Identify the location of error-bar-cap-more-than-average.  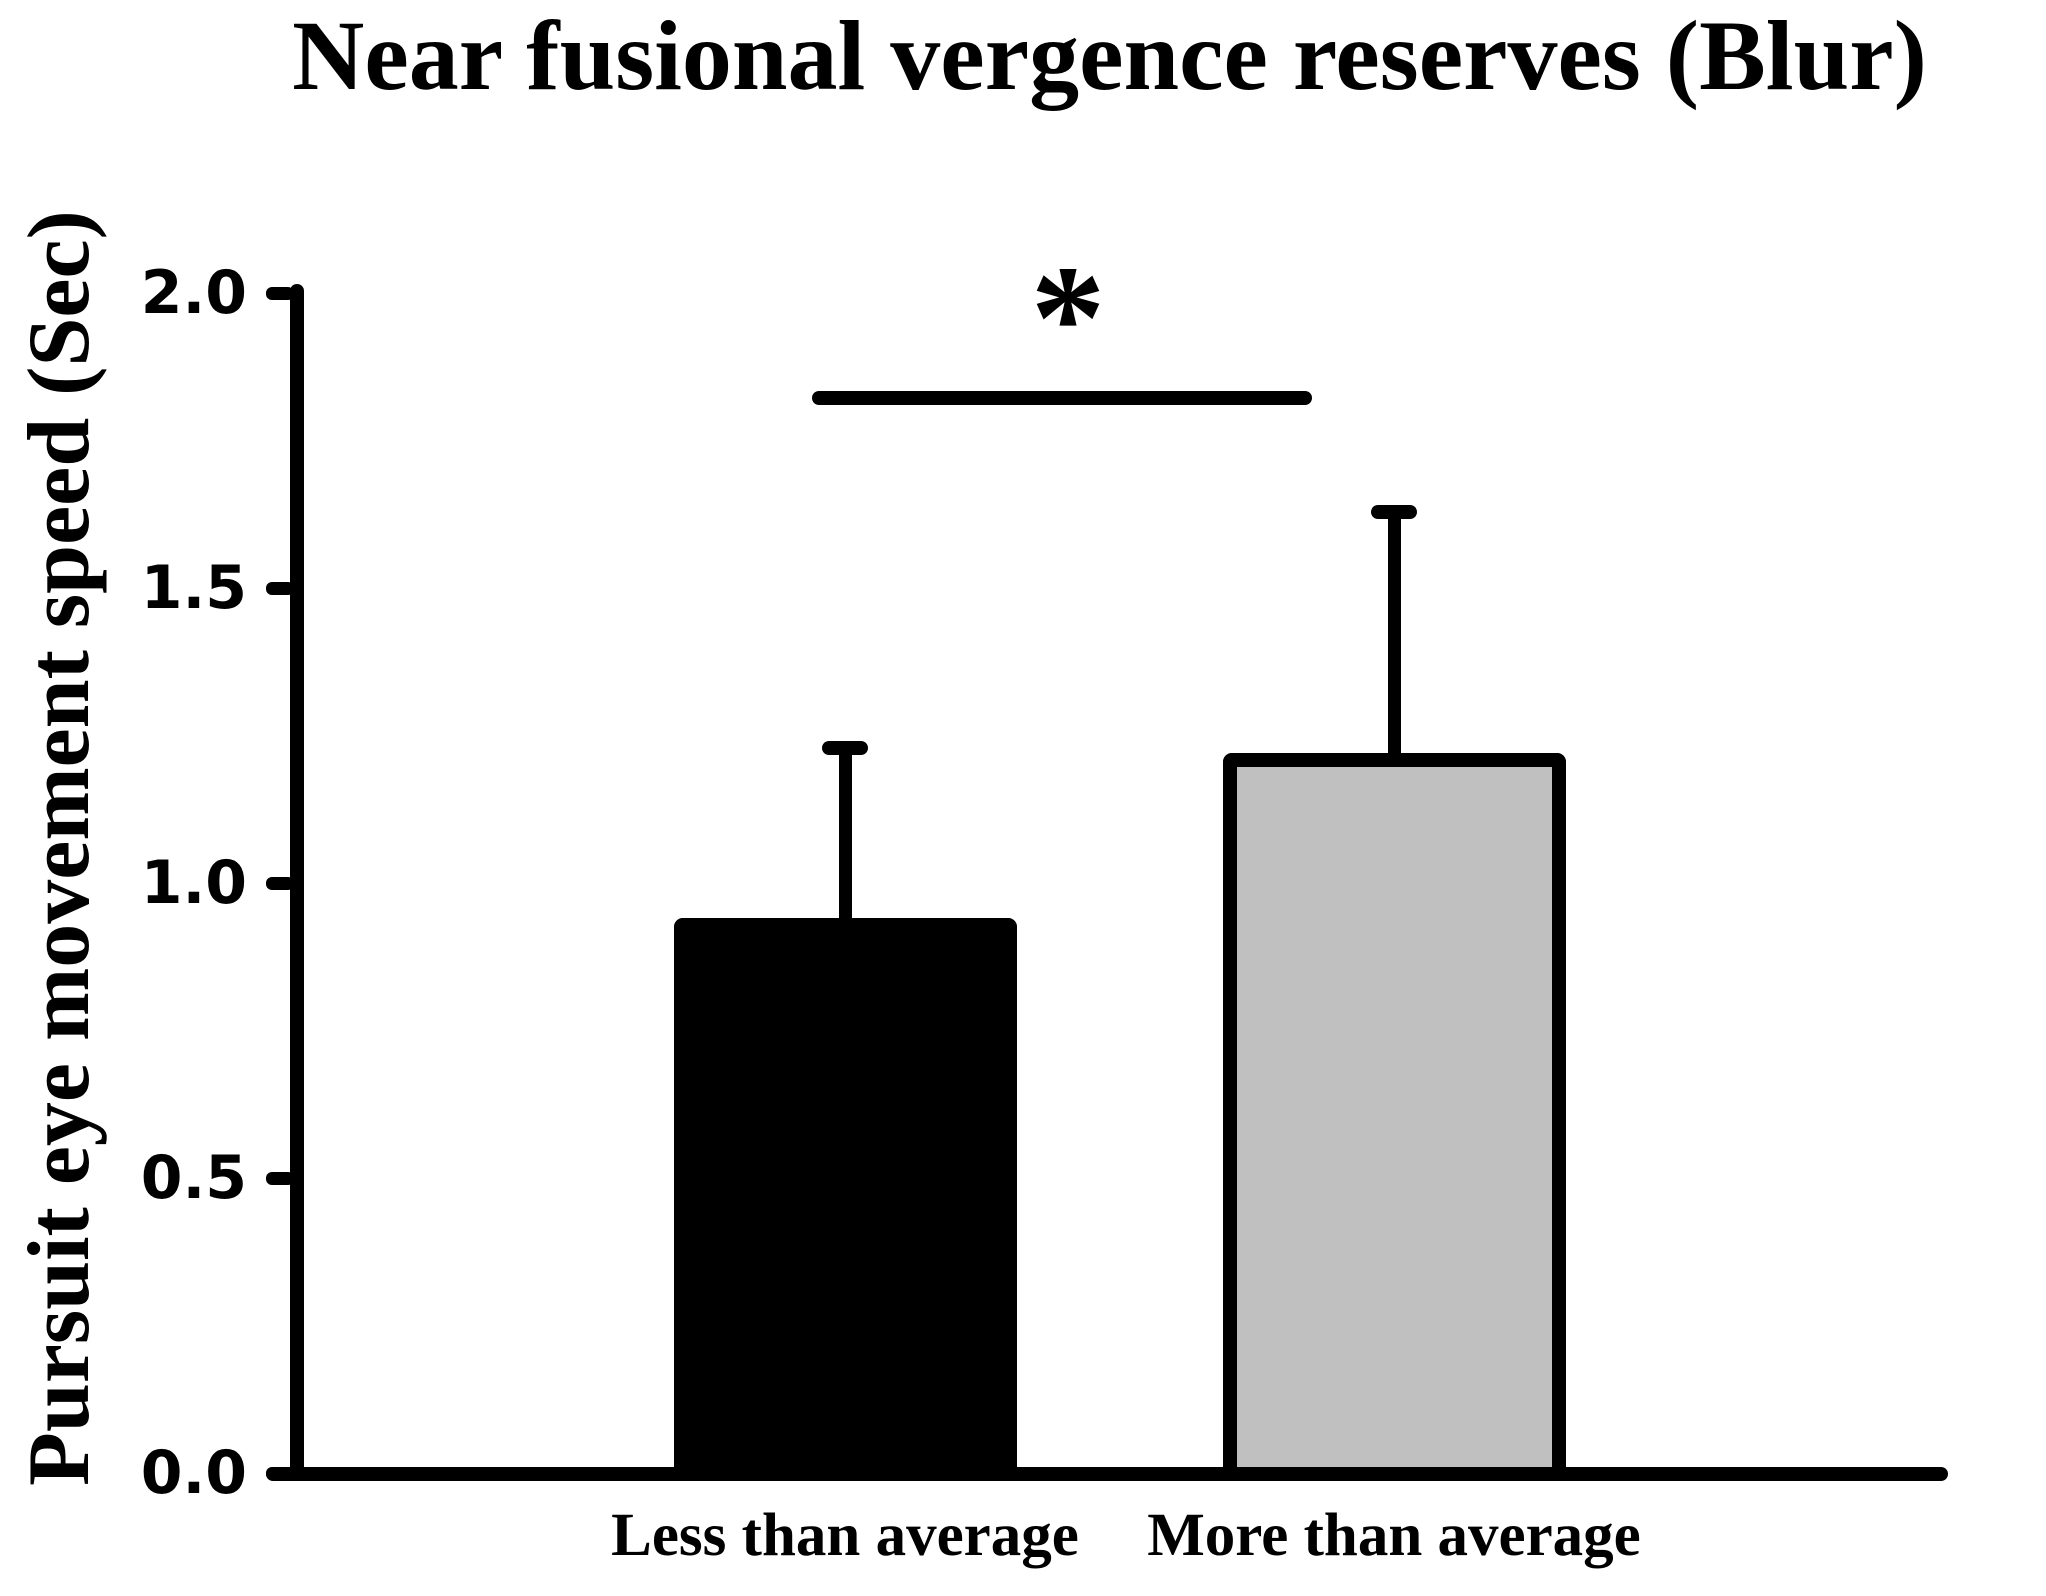
(1394, 512).